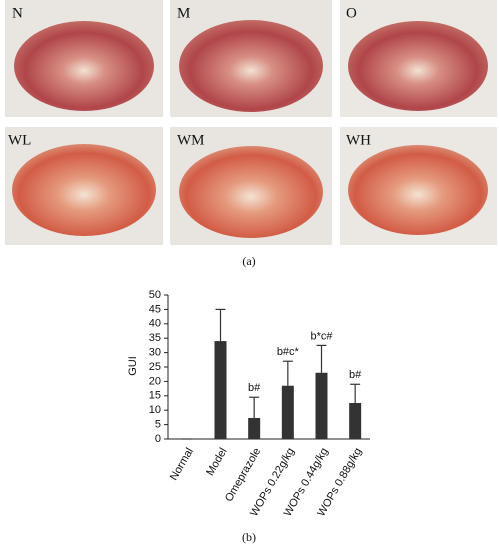 This screenshot has width=499, height=550. What do you see at coordinates (155, 410) in the screenshot?
I see `y-tick-label: 10` at bounding box center [155, 410].